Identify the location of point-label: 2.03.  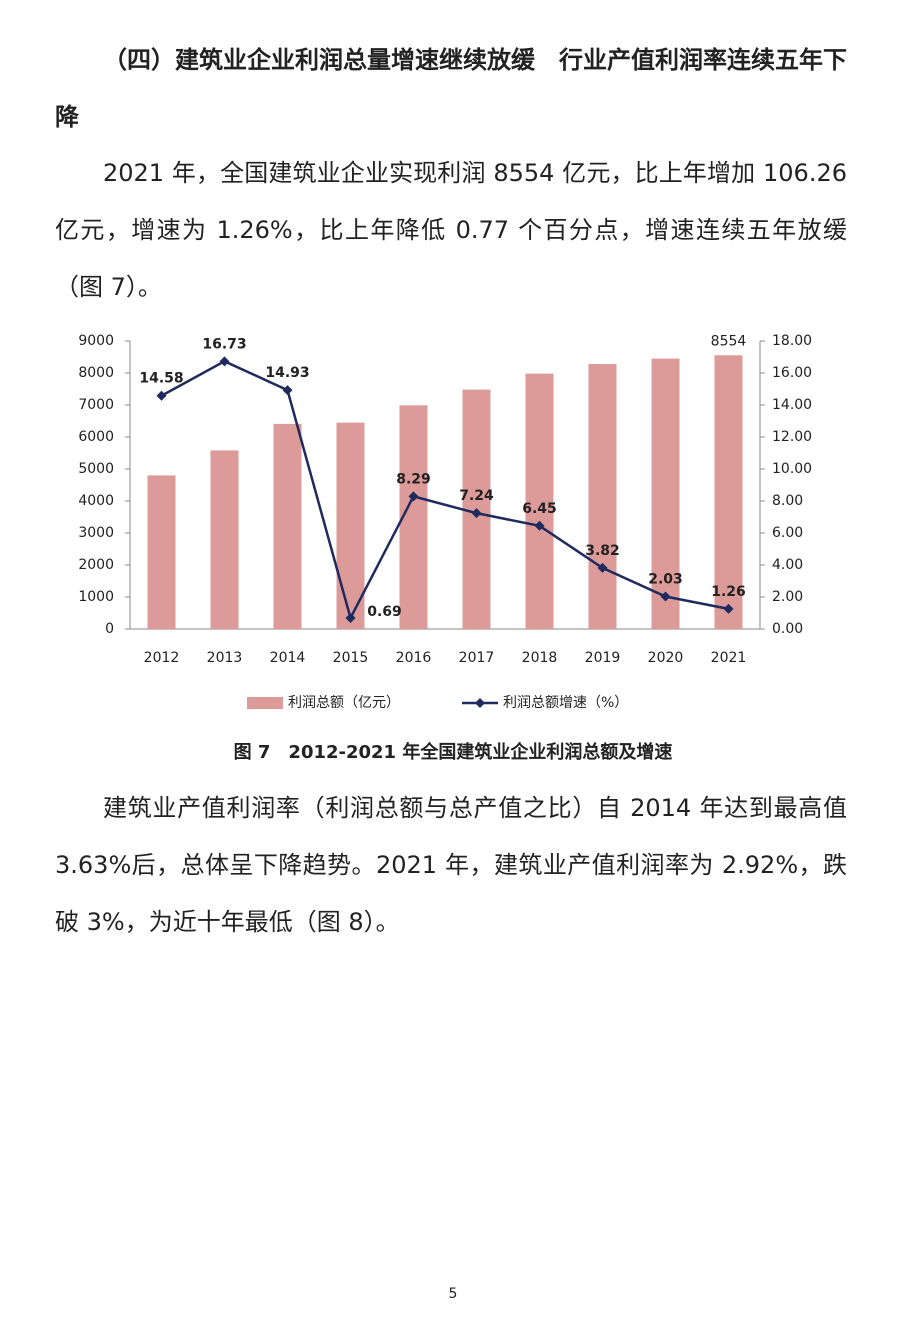
(665, 580).